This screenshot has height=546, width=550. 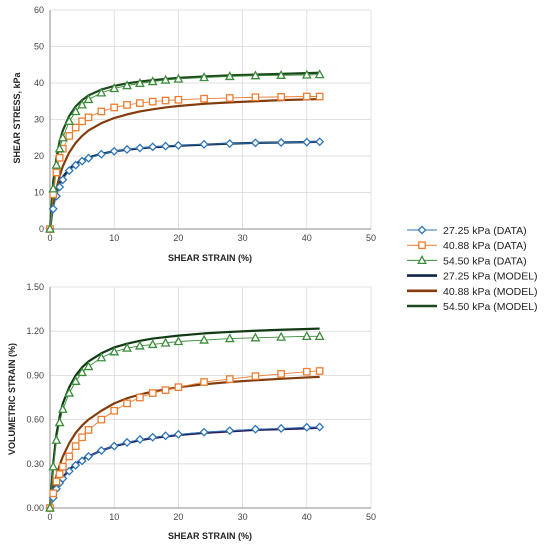 I want to click on y-tick-label: 20, so click(x=39, y=156).